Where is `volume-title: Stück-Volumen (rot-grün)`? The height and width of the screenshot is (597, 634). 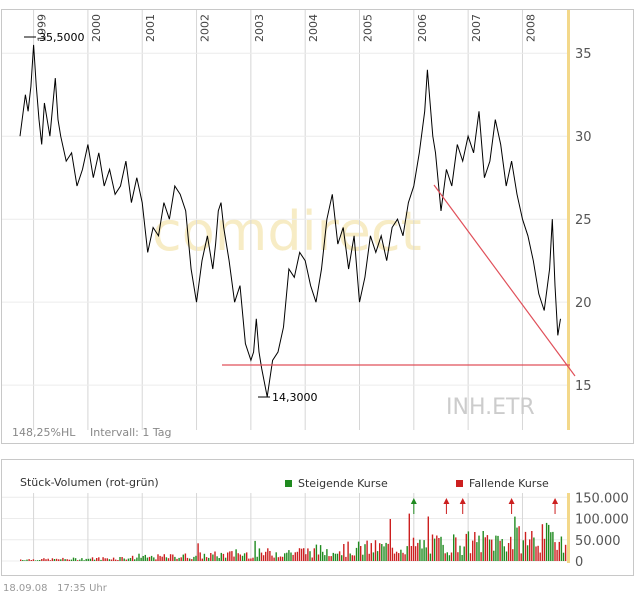
volume-title: Stück-Volumen (rot-grün) is located at coordinates (89, 482).